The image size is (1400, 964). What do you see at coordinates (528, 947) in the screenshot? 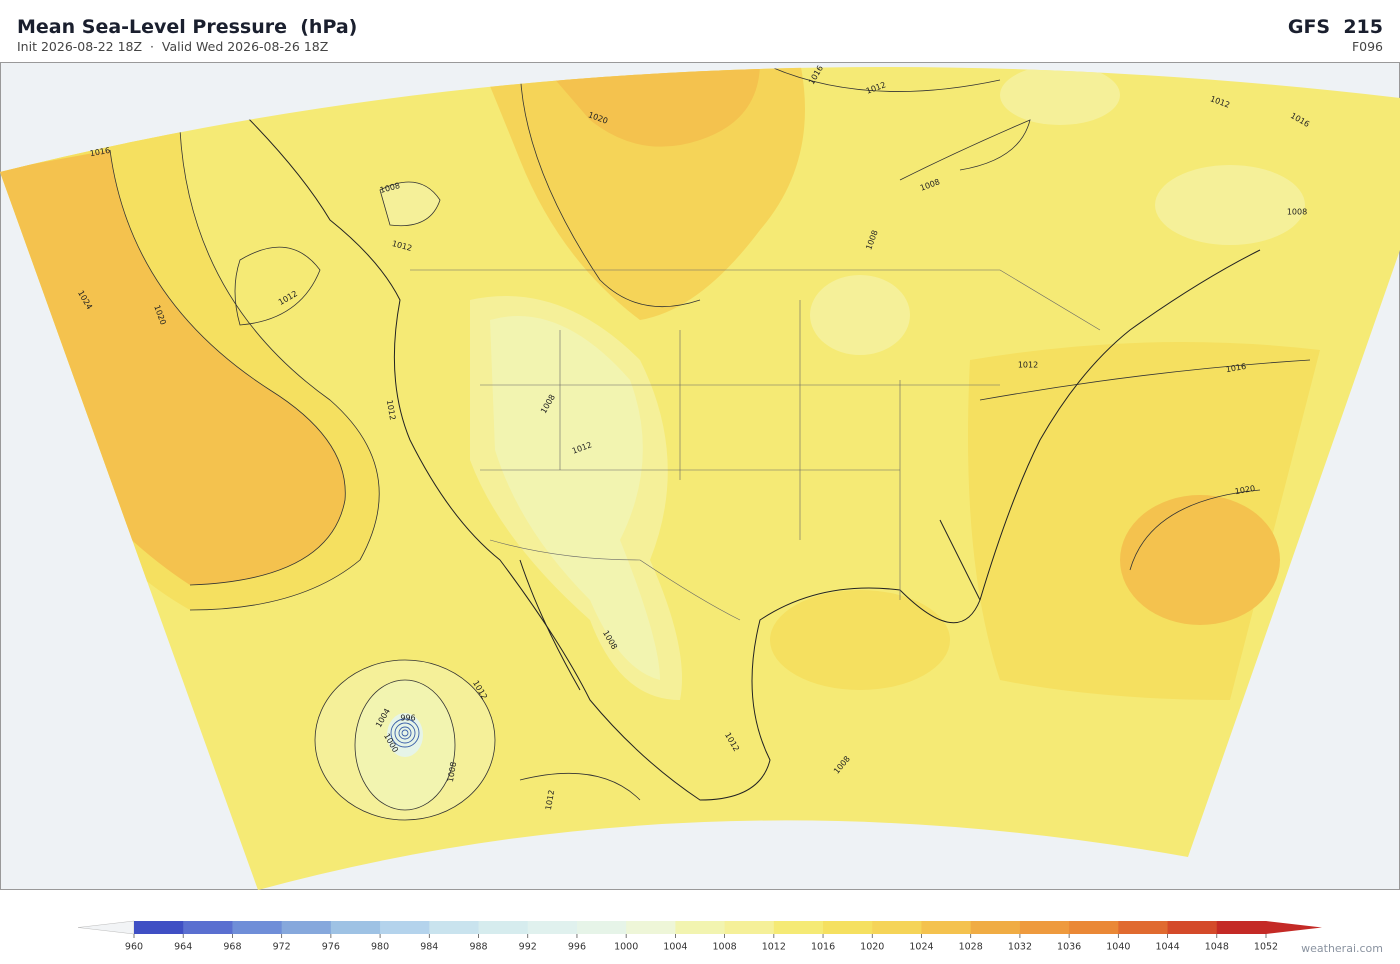
I see `colorbar-tick-label: 992` at bounding box center [528, 947].